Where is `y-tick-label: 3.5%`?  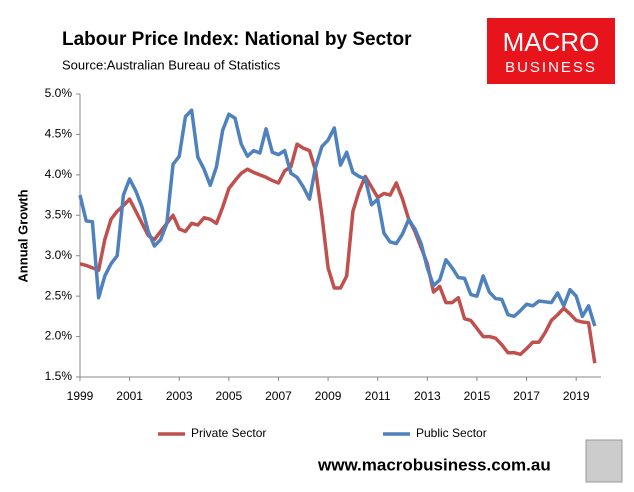
y-tick-label: 3.5% is located at coordinates (59, 214).